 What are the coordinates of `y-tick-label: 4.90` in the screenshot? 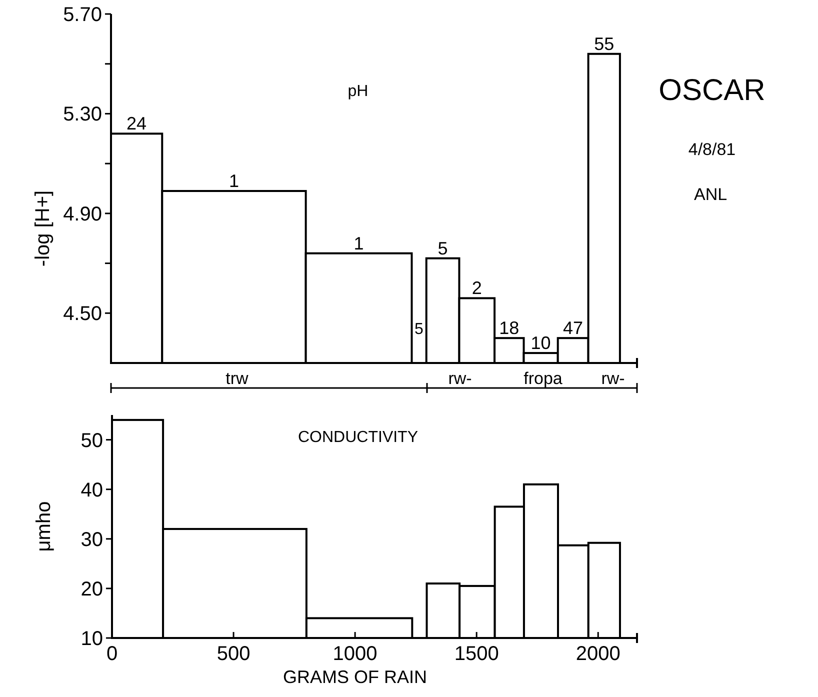 It's located at (82, 214).